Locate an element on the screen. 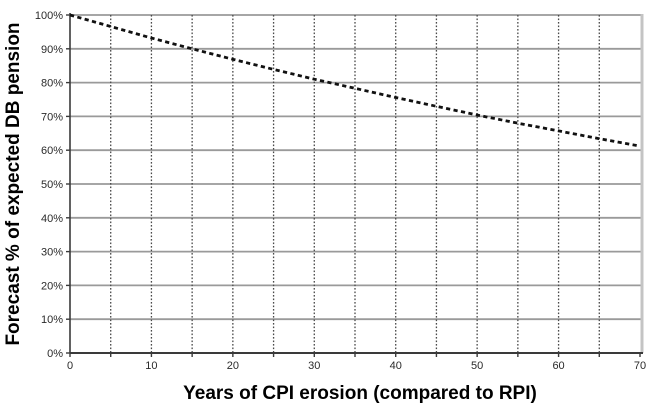 This screenshot has width=666, height=420. x-axis-title: Years of CPI erosion (compared to RPI) is located at coordinates (360, 393).